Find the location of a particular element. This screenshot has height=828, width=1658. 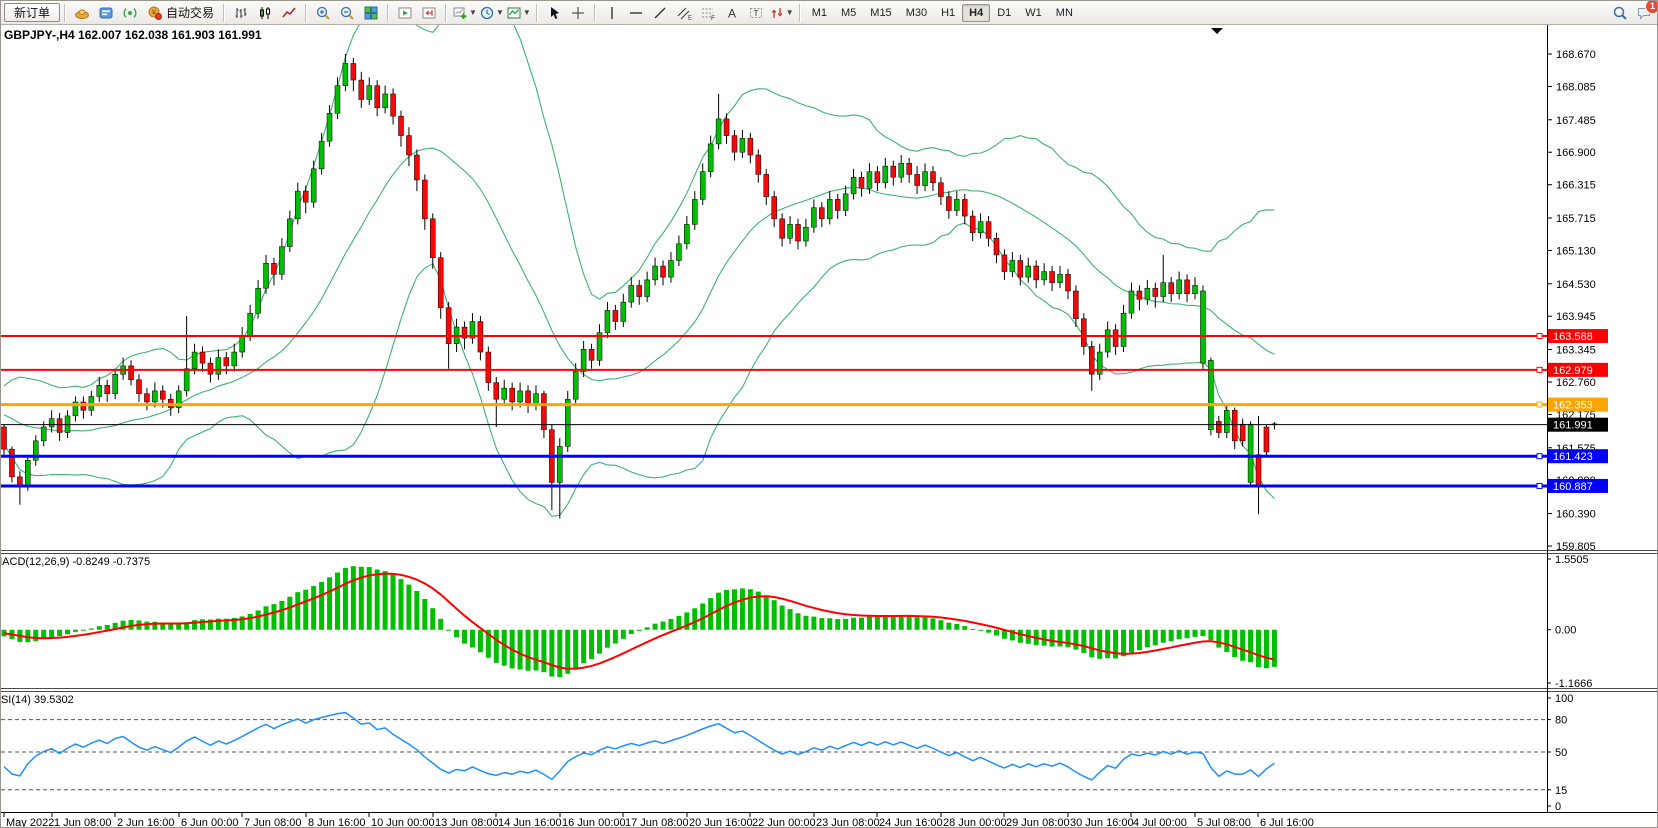

indicators-button: ▼ is located at coordinates (464, 13).